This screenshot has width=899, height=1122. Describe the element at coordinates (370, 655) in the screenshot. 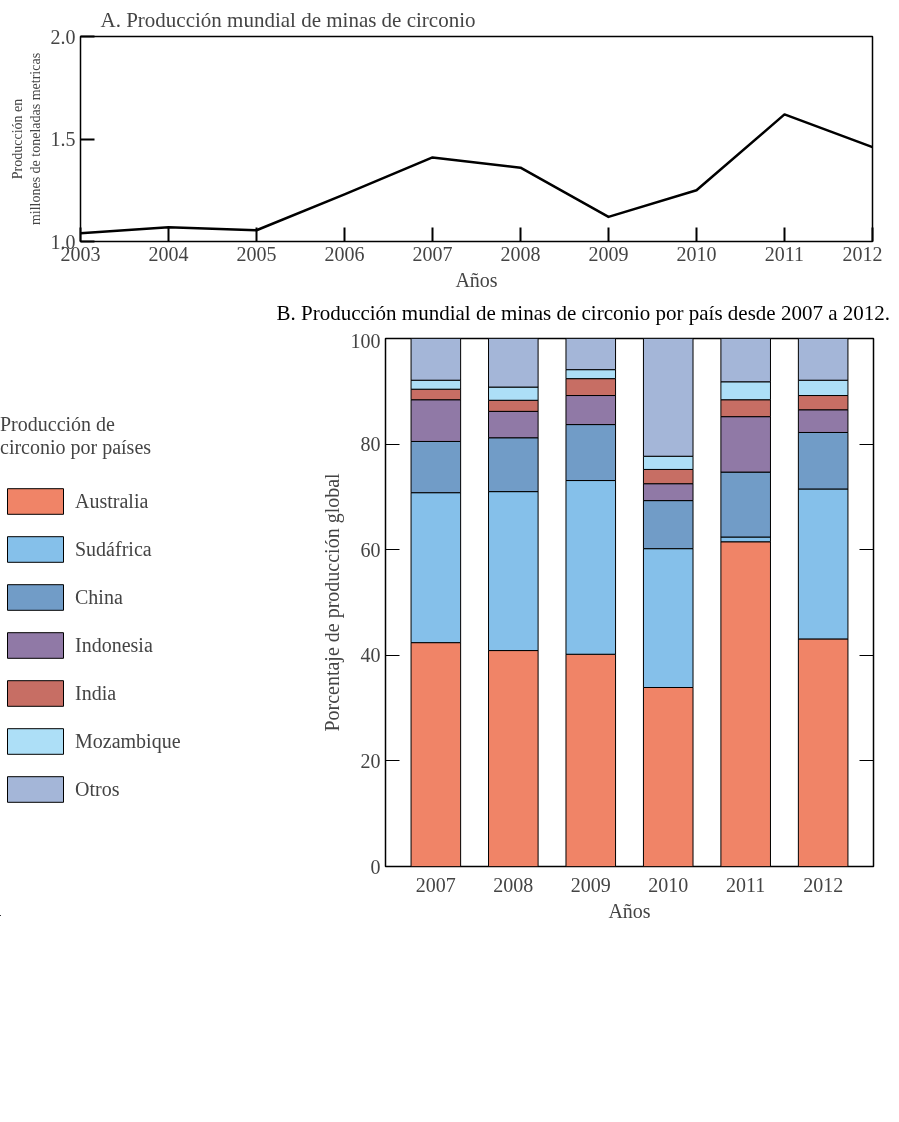

I see `y-tick-label: 40` at that location.